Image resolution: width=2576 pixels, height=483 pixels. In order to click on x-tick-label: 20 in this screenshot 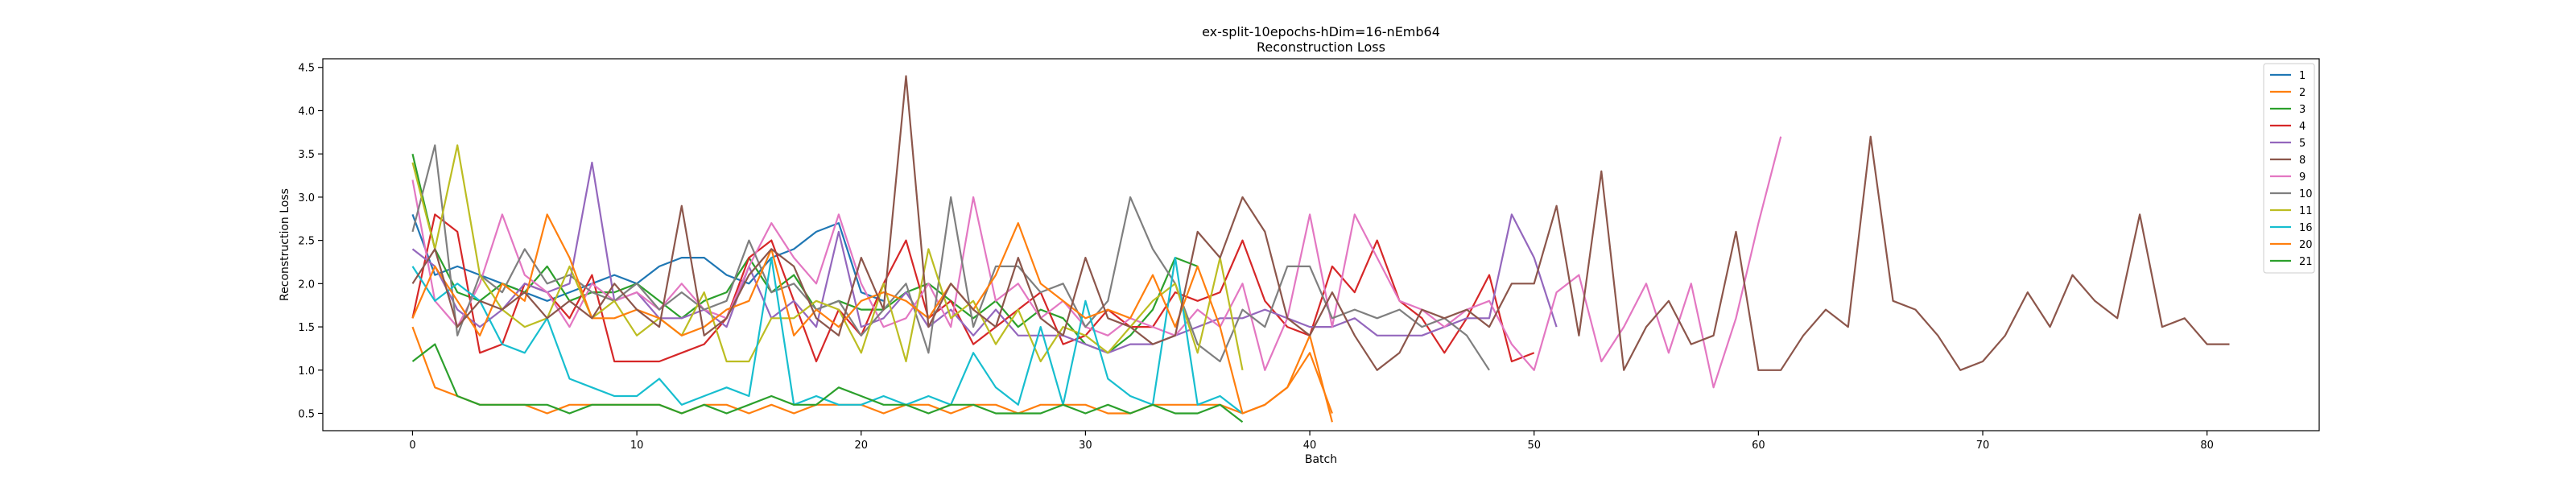, I will do `click(861, 446)`.